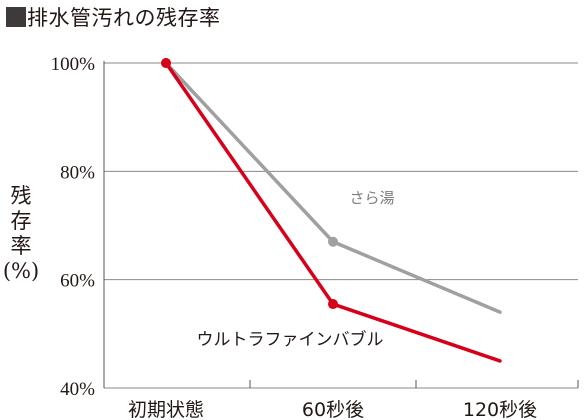  What do you see at coordinates (333, 409) in the screenshot?
I see `x-tick-label-2: 60秒後` at bounding box center [333, 409].